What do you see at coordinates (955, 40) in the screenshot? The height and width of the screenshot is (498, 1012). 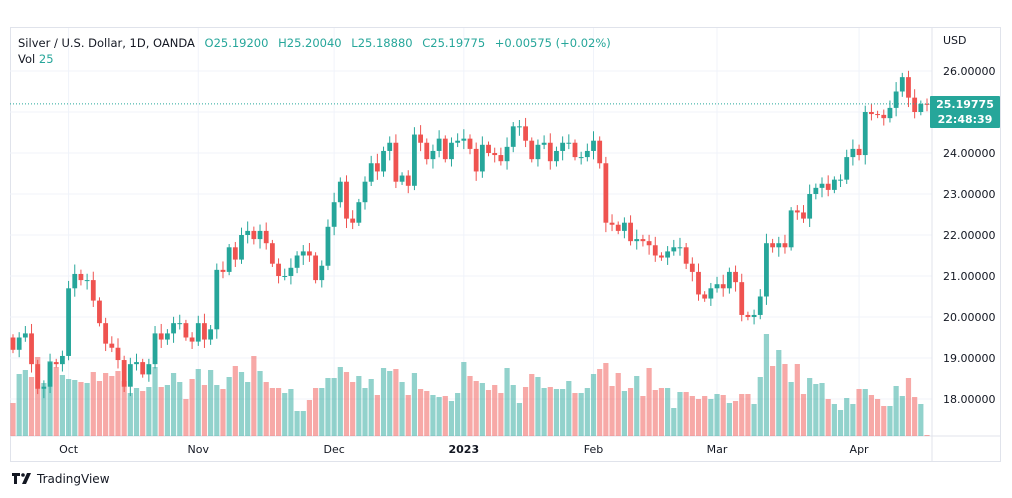 I see `currency-label: USD` at bounding box center [955, 40].